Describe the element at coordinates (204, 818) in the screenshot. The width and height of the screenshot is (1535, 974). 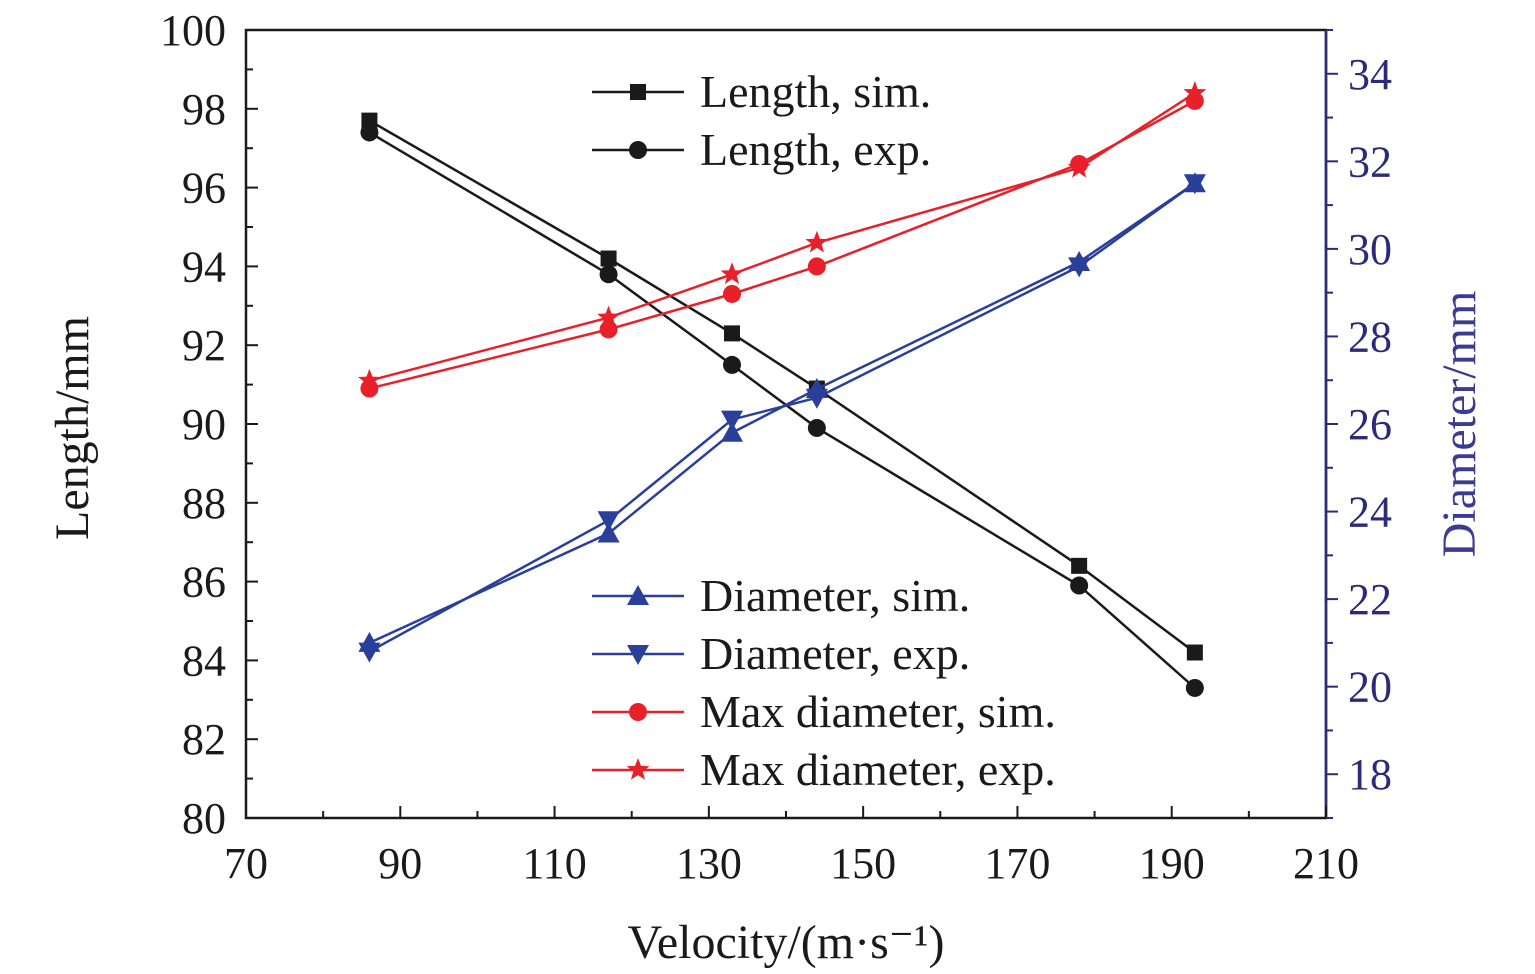
I see `y-left-tick-label: 80` at that location.